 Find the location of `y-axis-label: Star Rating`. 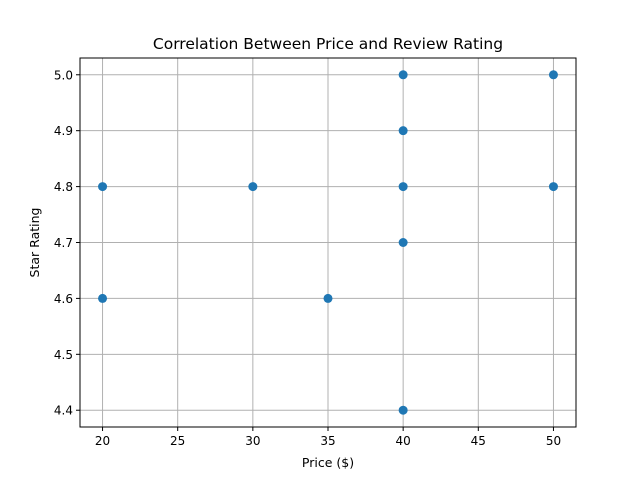

y-axis-label: Star Rating is located at coordinates (34, 243).